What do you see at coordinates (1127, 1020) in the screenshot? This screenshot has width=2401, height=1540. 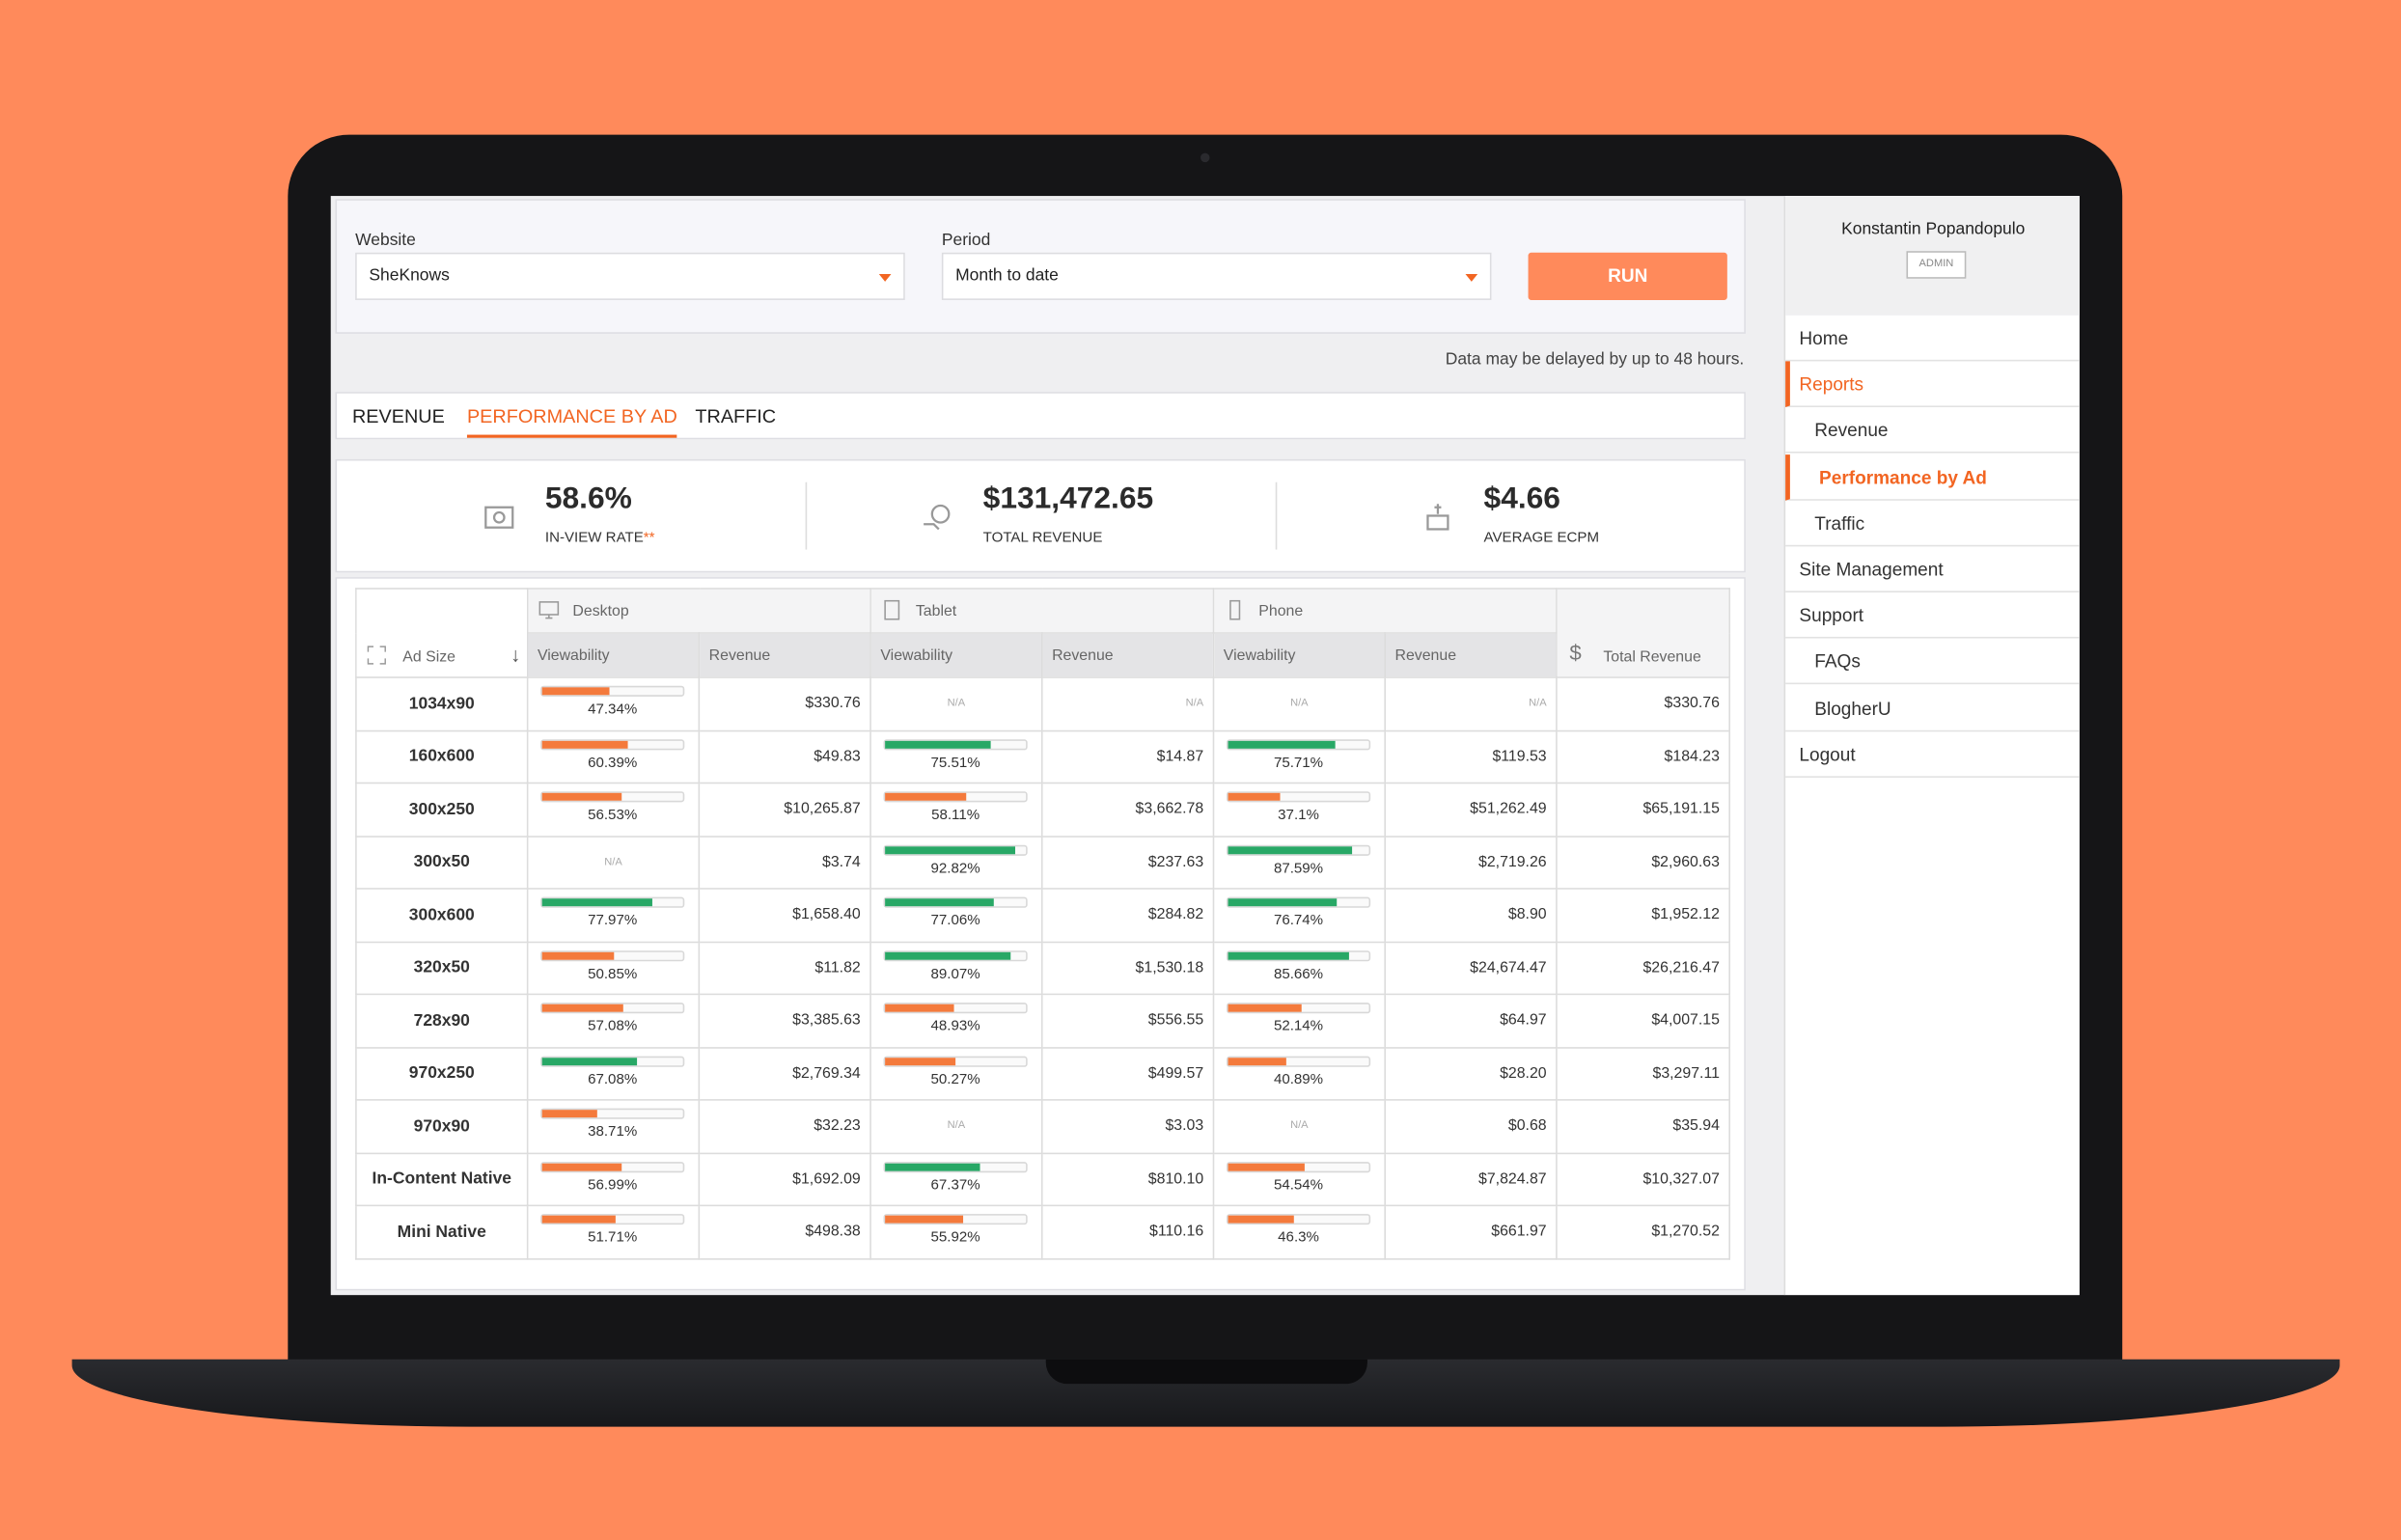 I see `revenue-cell: $556.55` at bounding box center [1127, 1020].